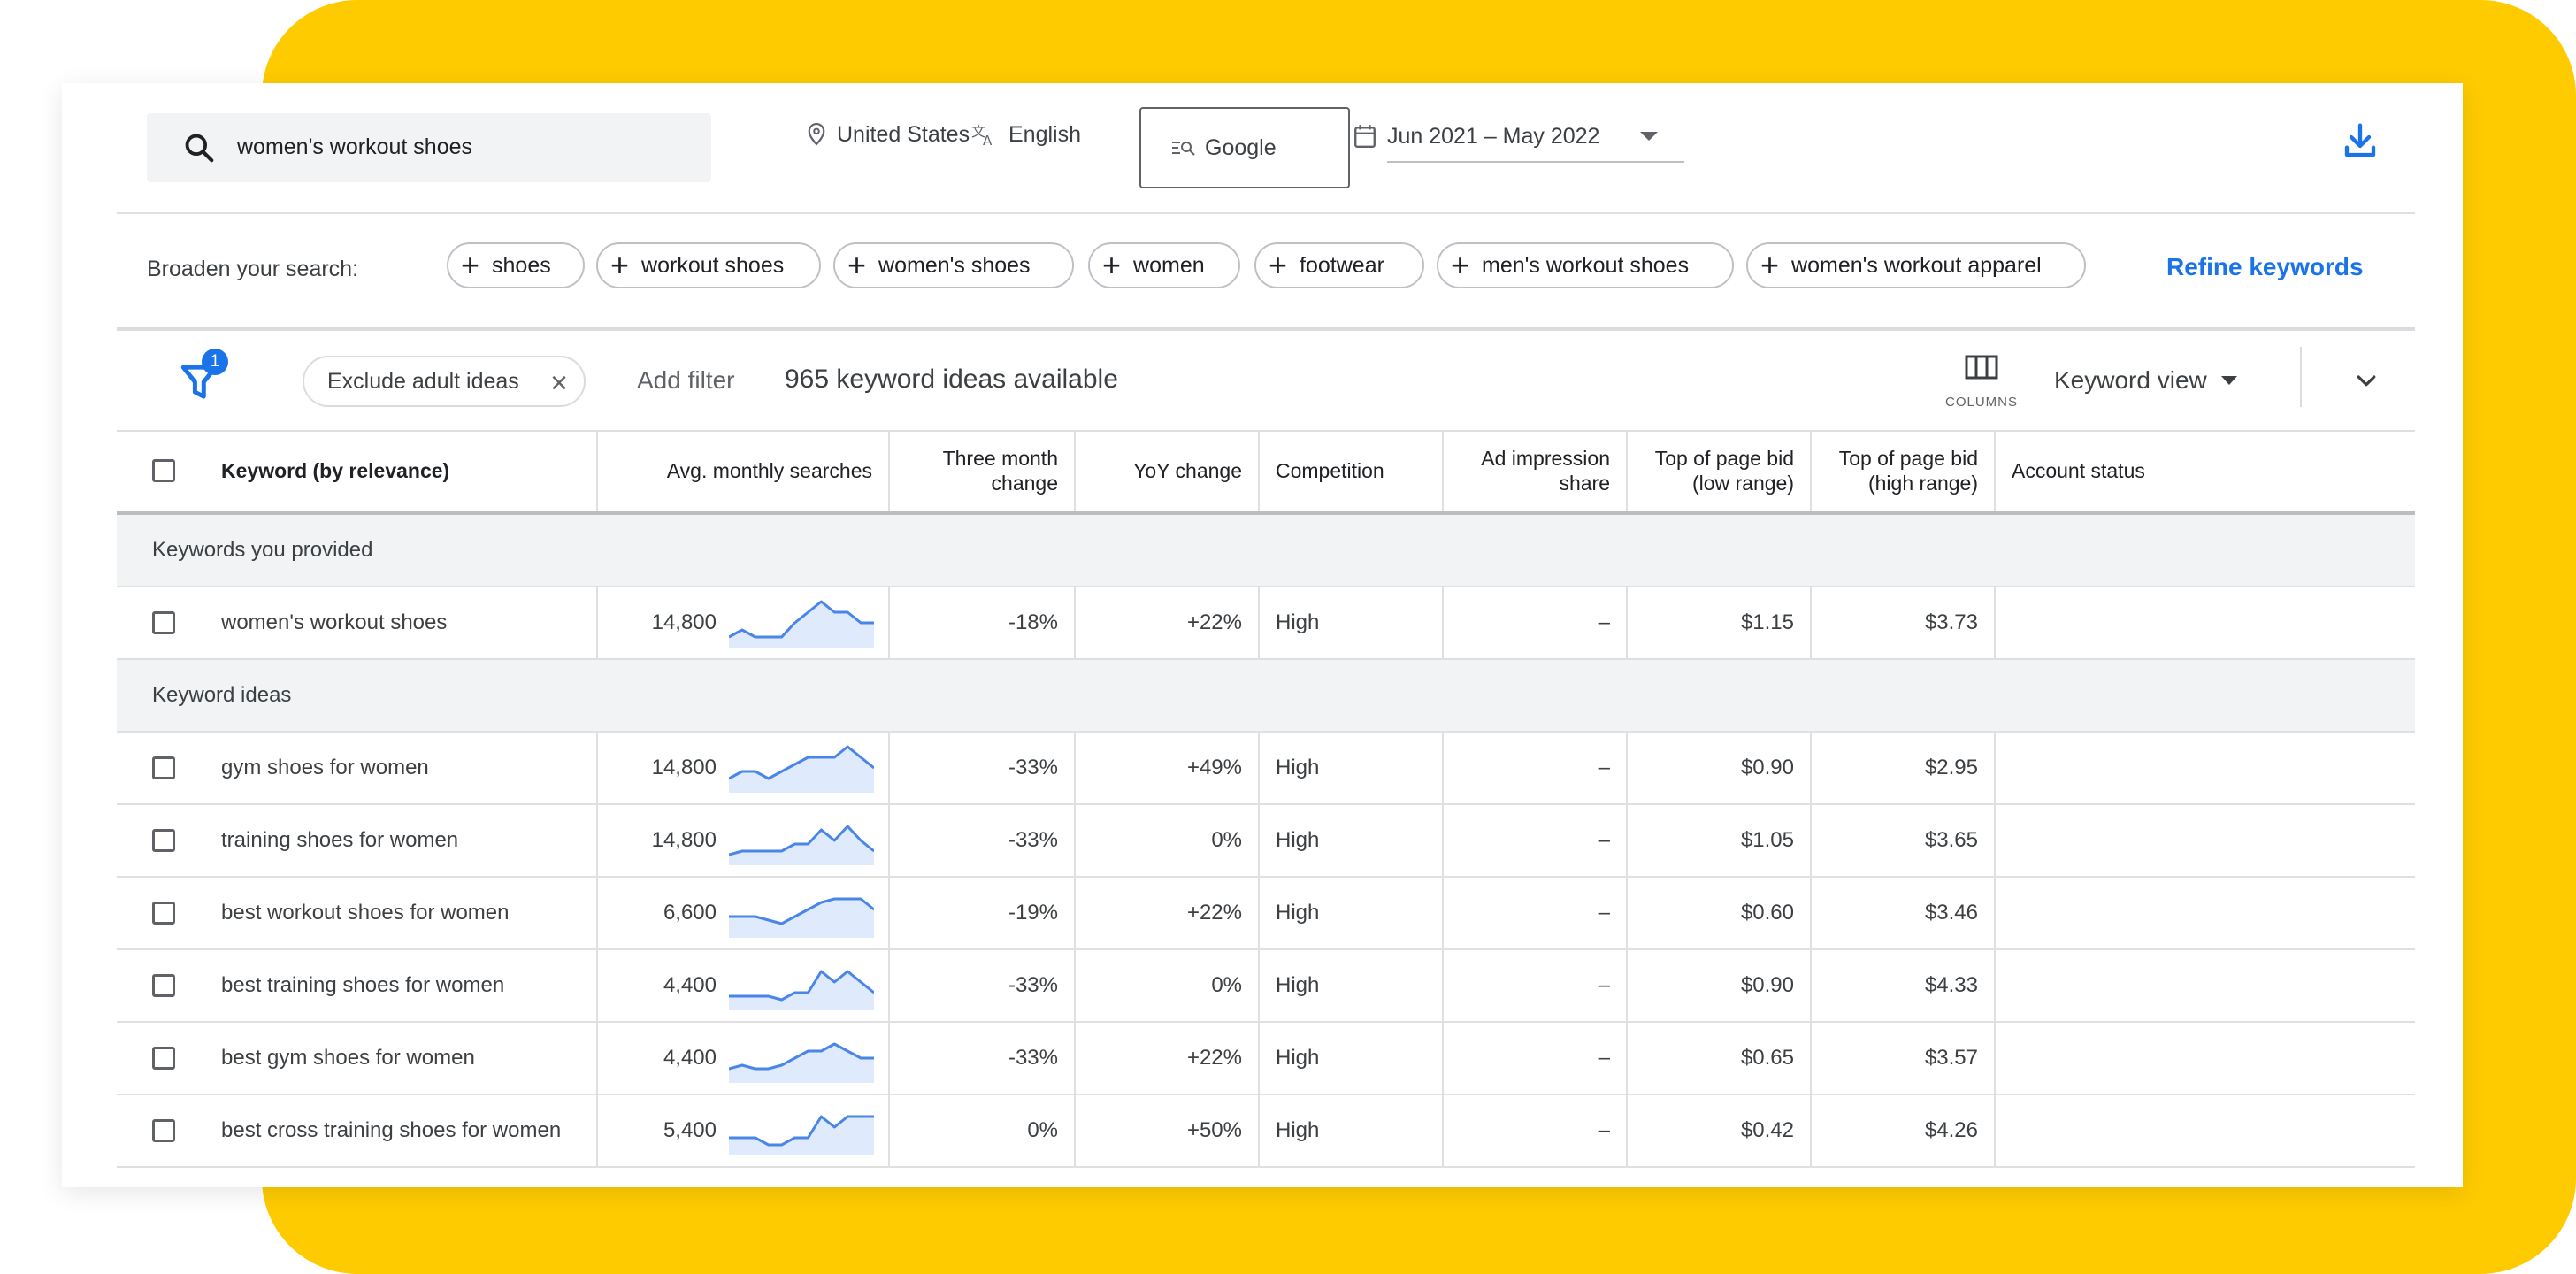 The image size is (2576, 1274). What do you see at coordinates (1536, 471) in the screenshot?
I see `header-ad-impression-share: Ad impression share` at bounding box center [1536, 471].